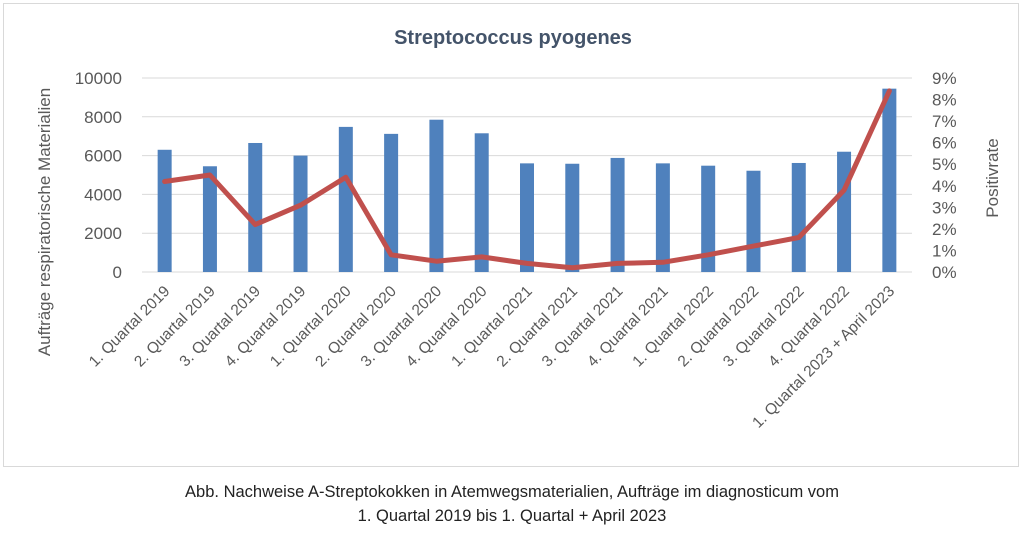  I want to click on y2-tick-label: 2%, so click(944, 229).